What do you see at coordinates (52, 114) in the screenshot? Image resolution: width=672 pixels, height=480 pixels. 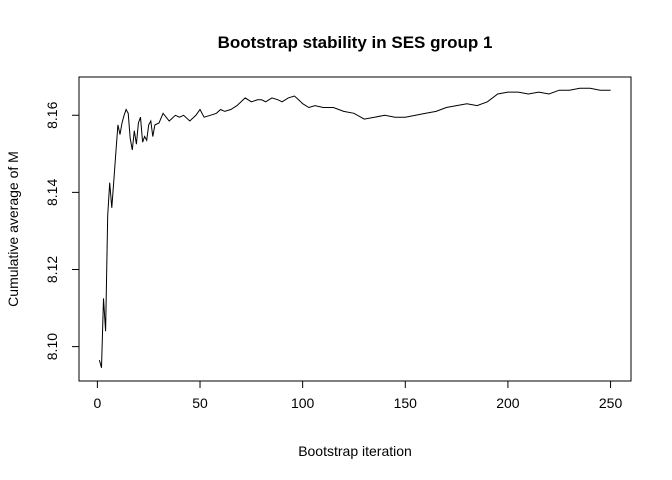 I see `y-tick-label: 8.16` at bounding box center [52, 114].